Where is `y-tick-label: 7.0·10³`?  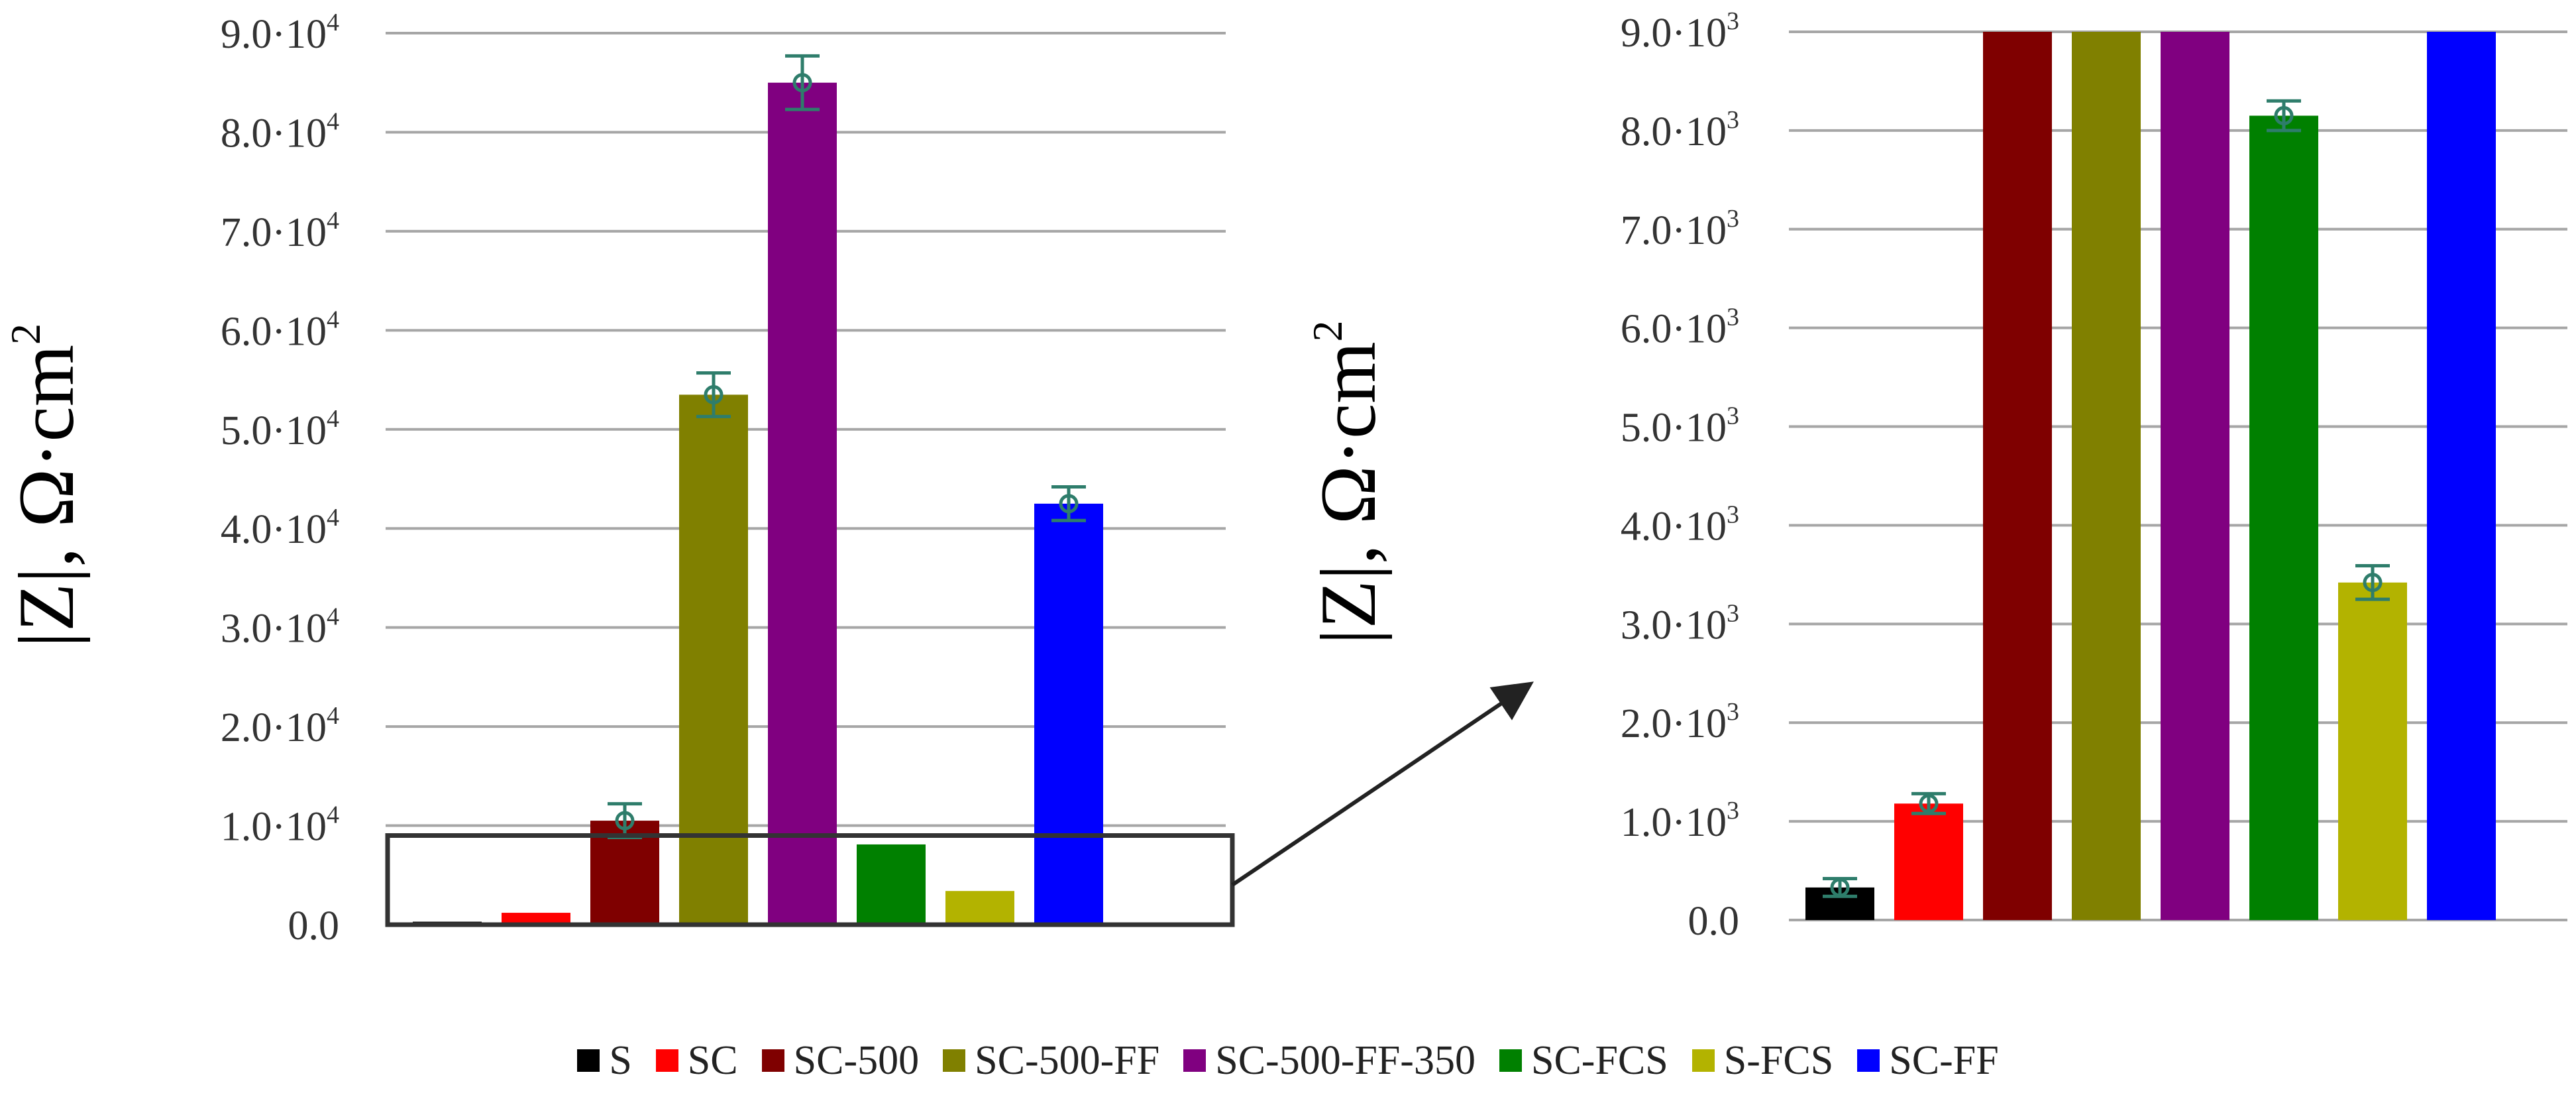 y-tick-label: 7.0·10³ is located at coordinates (1680, 229).